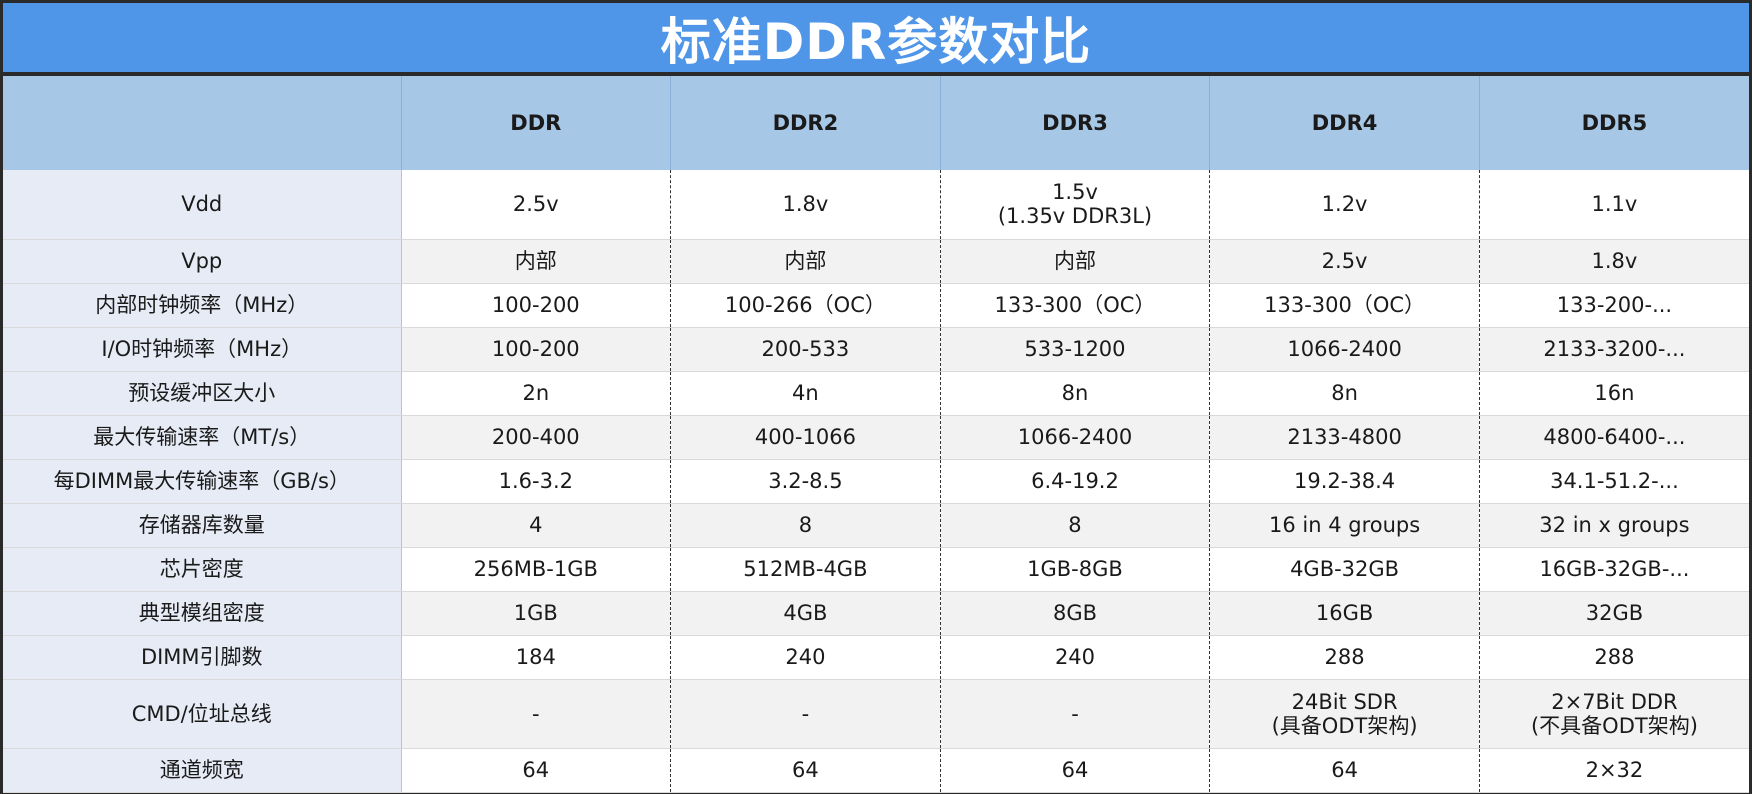 This screenshot has width=1752, height=794. I want to click on value-cell: 4, so click(536, 525).